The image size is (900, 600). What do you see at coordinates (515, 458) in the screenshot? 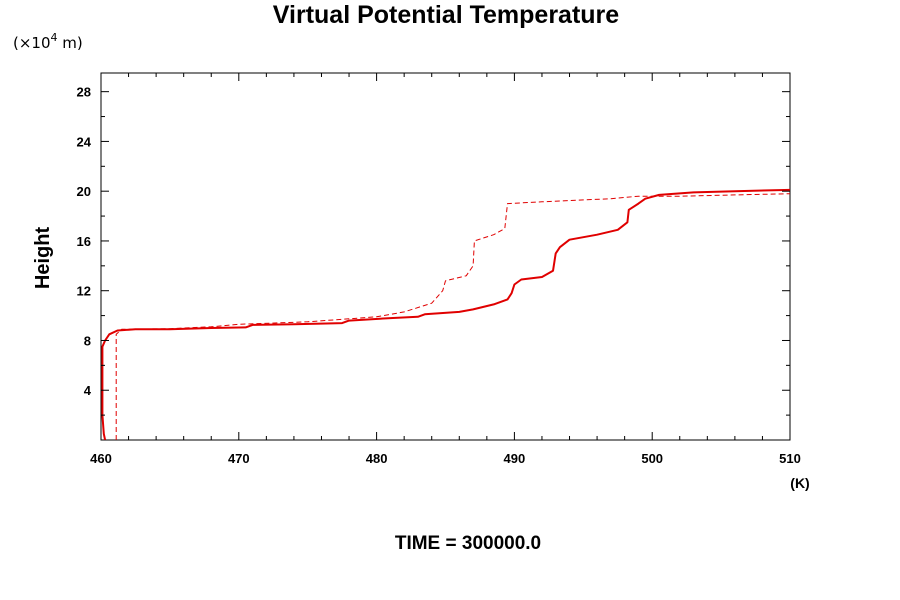
I see `x-tick-label: 490` at bounding box center [515, 458].